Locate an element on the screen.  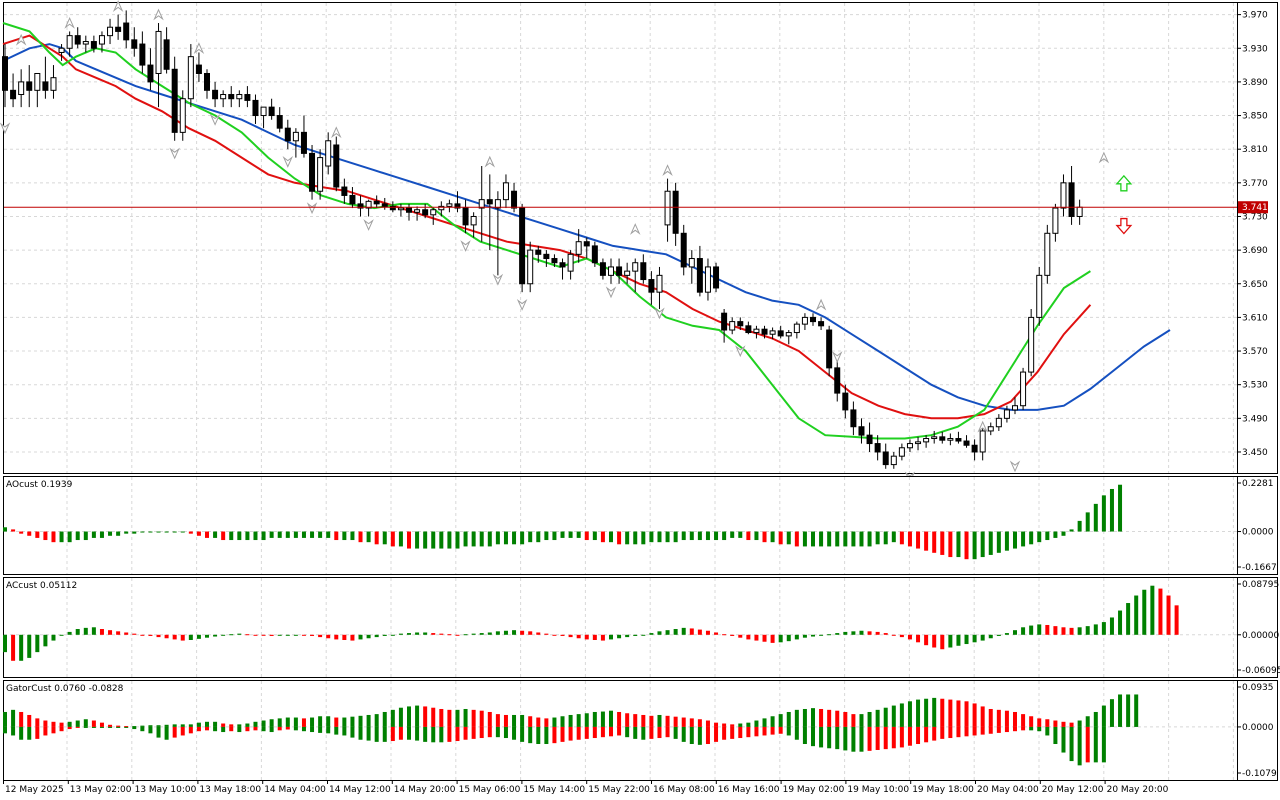
ac-indicator-panel: 0.08795 0.00000 -0.06095 ACcust 0.05112 is located at coordinates (641, 627).